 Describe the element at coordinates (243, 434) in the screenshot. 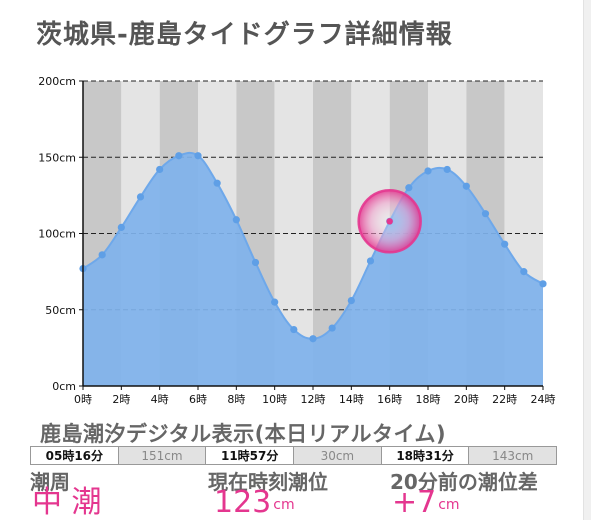

I see `digital-display-title: 鹿島潮汐デジタル表示(本日リアルタイム)` at that location.